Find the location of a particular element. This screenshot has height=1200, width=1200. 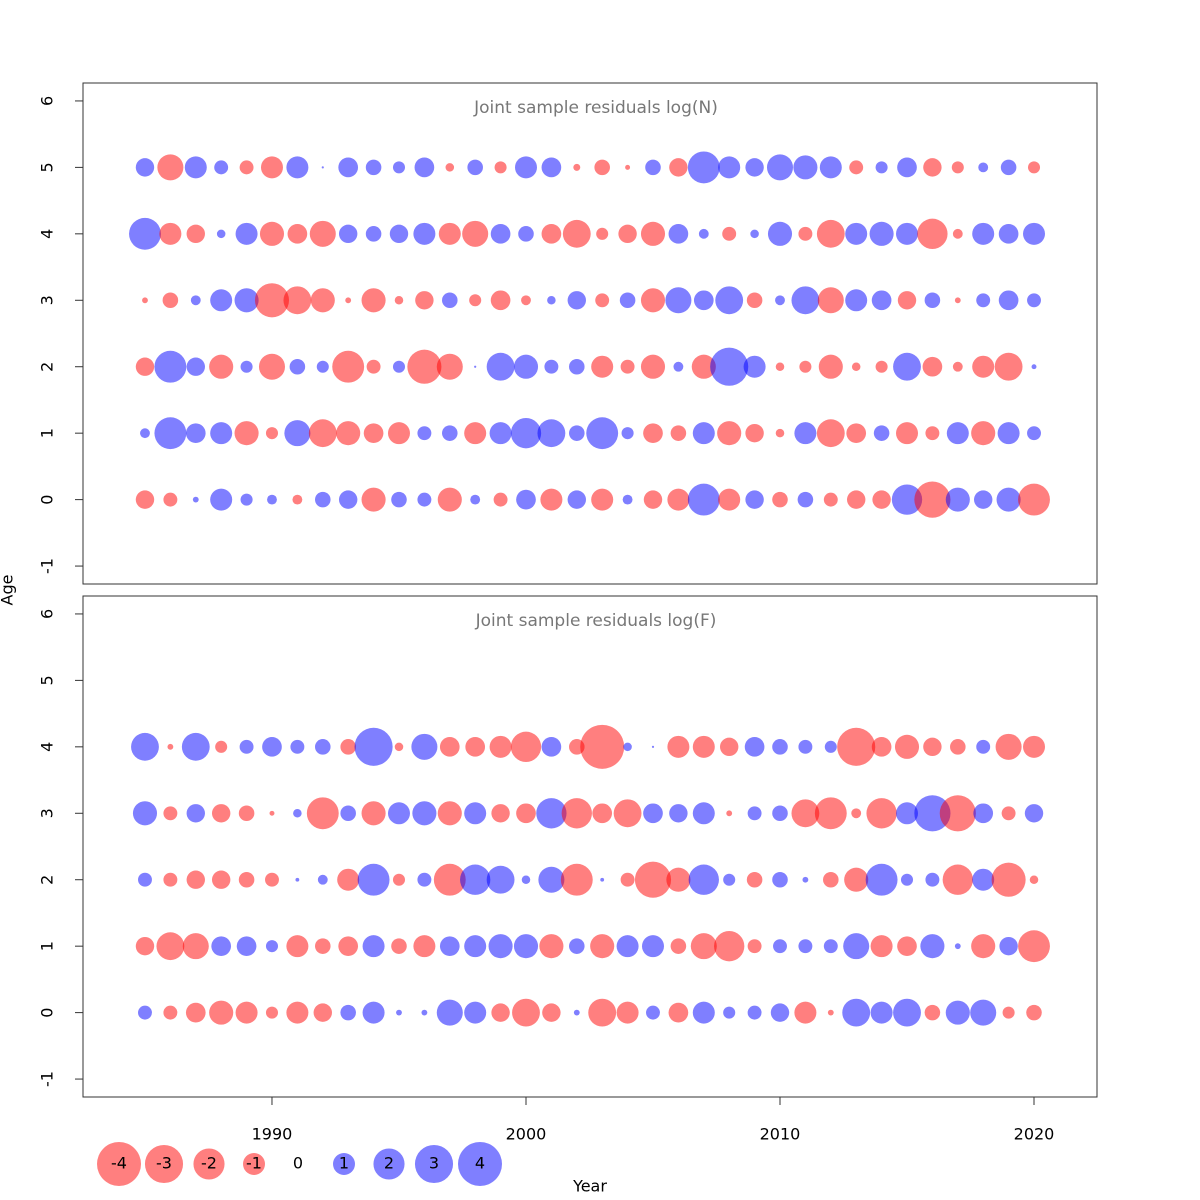

x-tick-label: 2000 is located at coordinates (526, 1134).